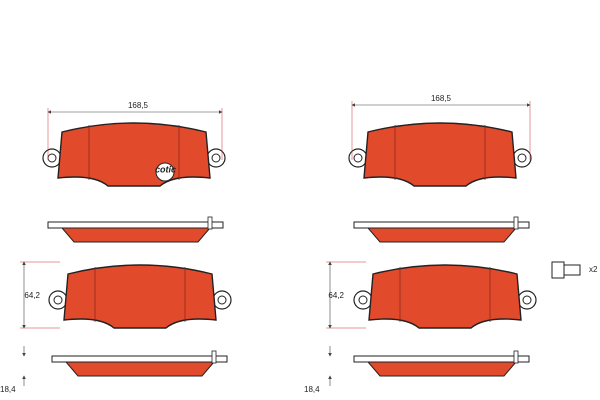 This screenshot has height=400, width=600. I want to click on quantity-label: x2, so click(593, 269).